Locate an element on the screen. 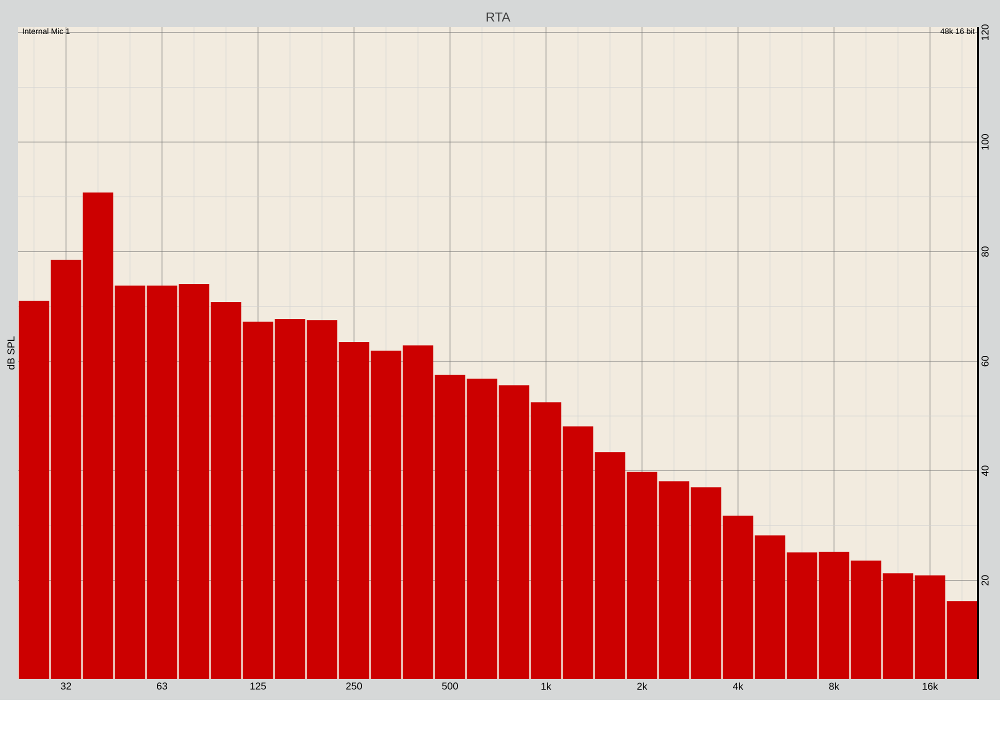 This screenshot has width=1000, height=731. y-tick-label: 100 is located at coordinates (985, 142).